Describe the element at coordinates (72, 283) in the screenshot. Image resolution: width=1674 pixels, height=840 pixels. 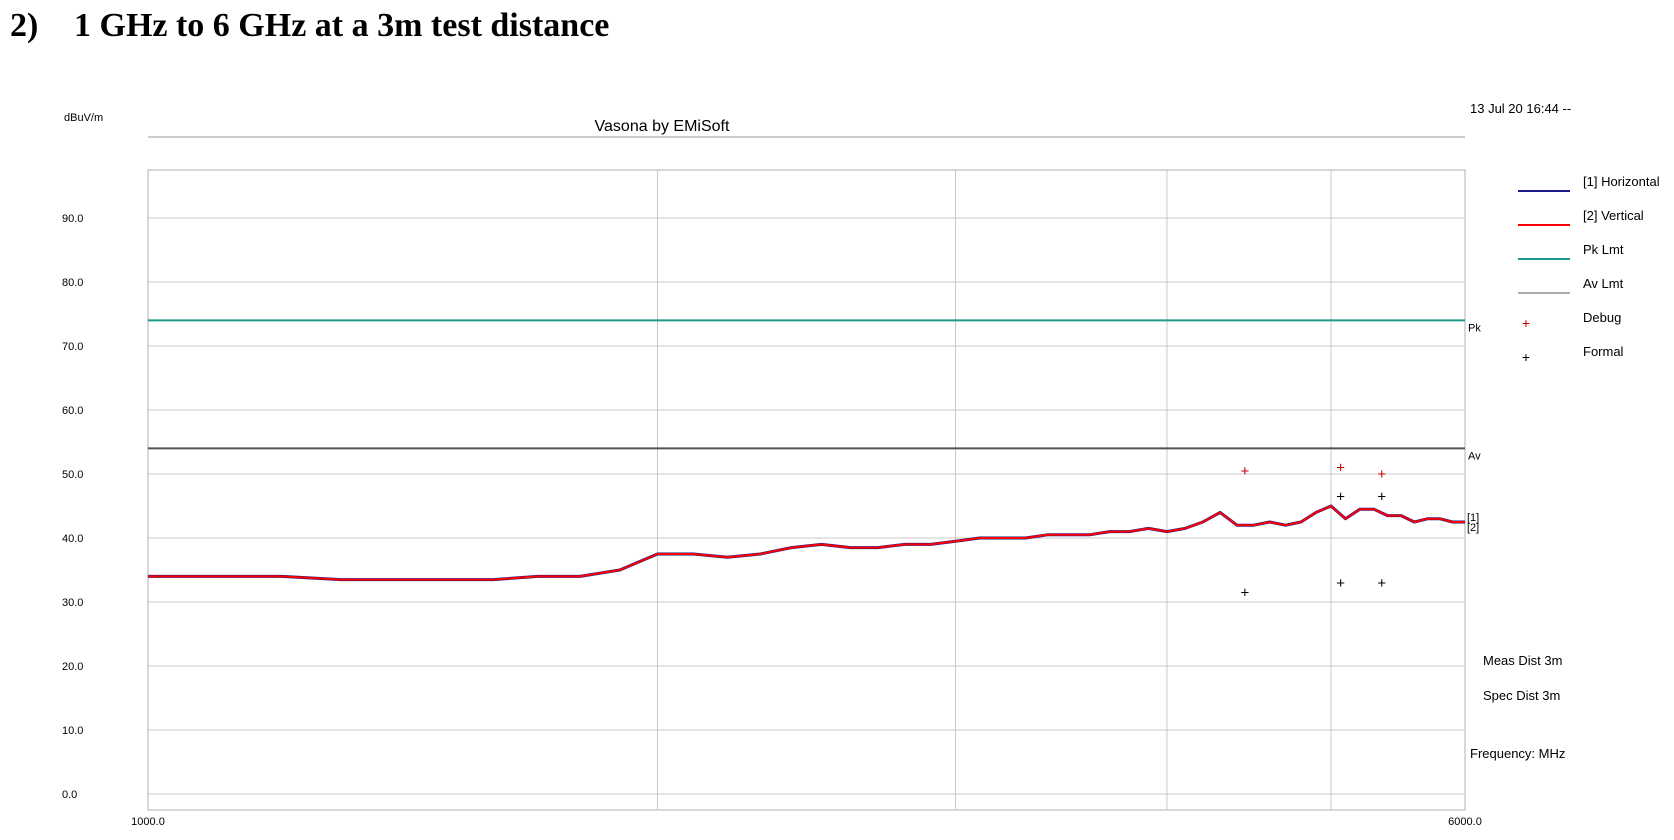
I see `y-tick-label: 80.0` at that location.